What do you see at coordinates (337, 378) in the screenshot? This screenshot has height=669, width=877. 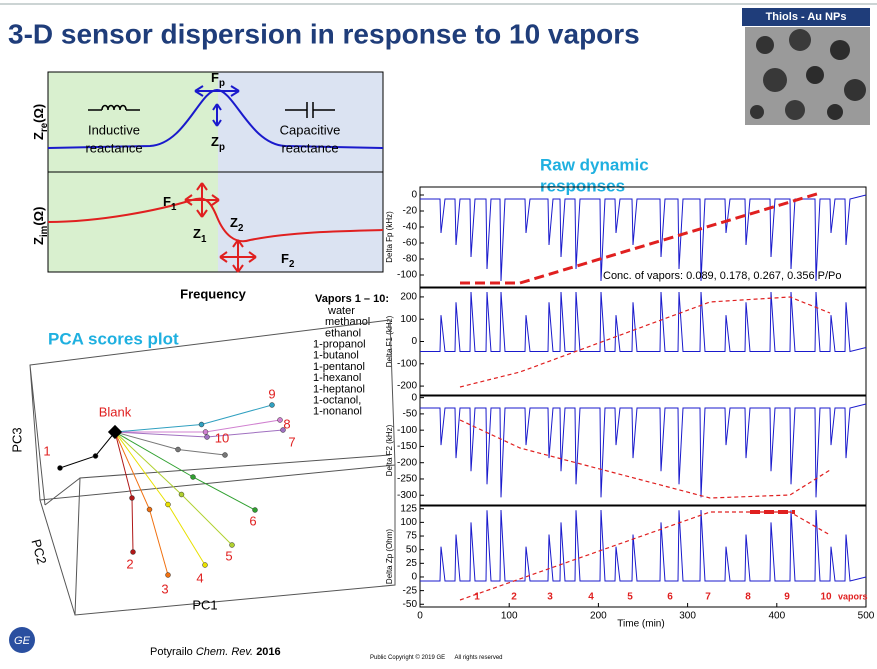 I see `vapor-item: 1-hexanol` at bounding box center [337, 378].